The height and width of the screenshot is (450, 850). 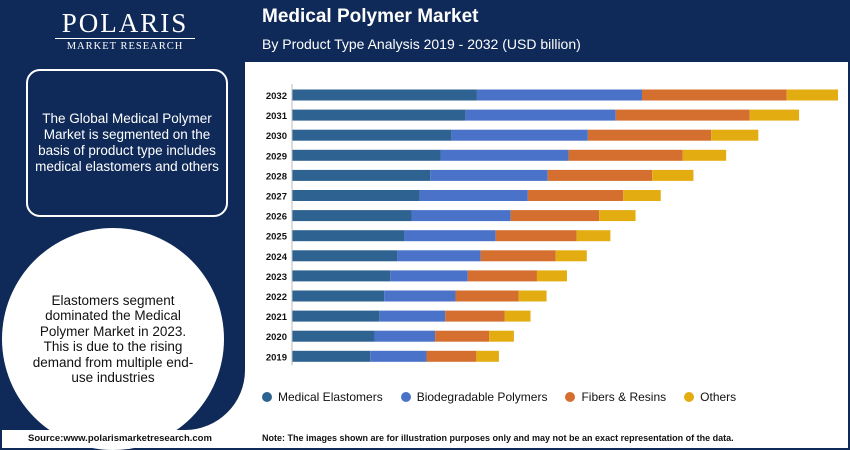 What do you see at coordinates (276, 96) in the screenshot?
I see `tick-label-2032: 2032` at bounding box center [276, 96].